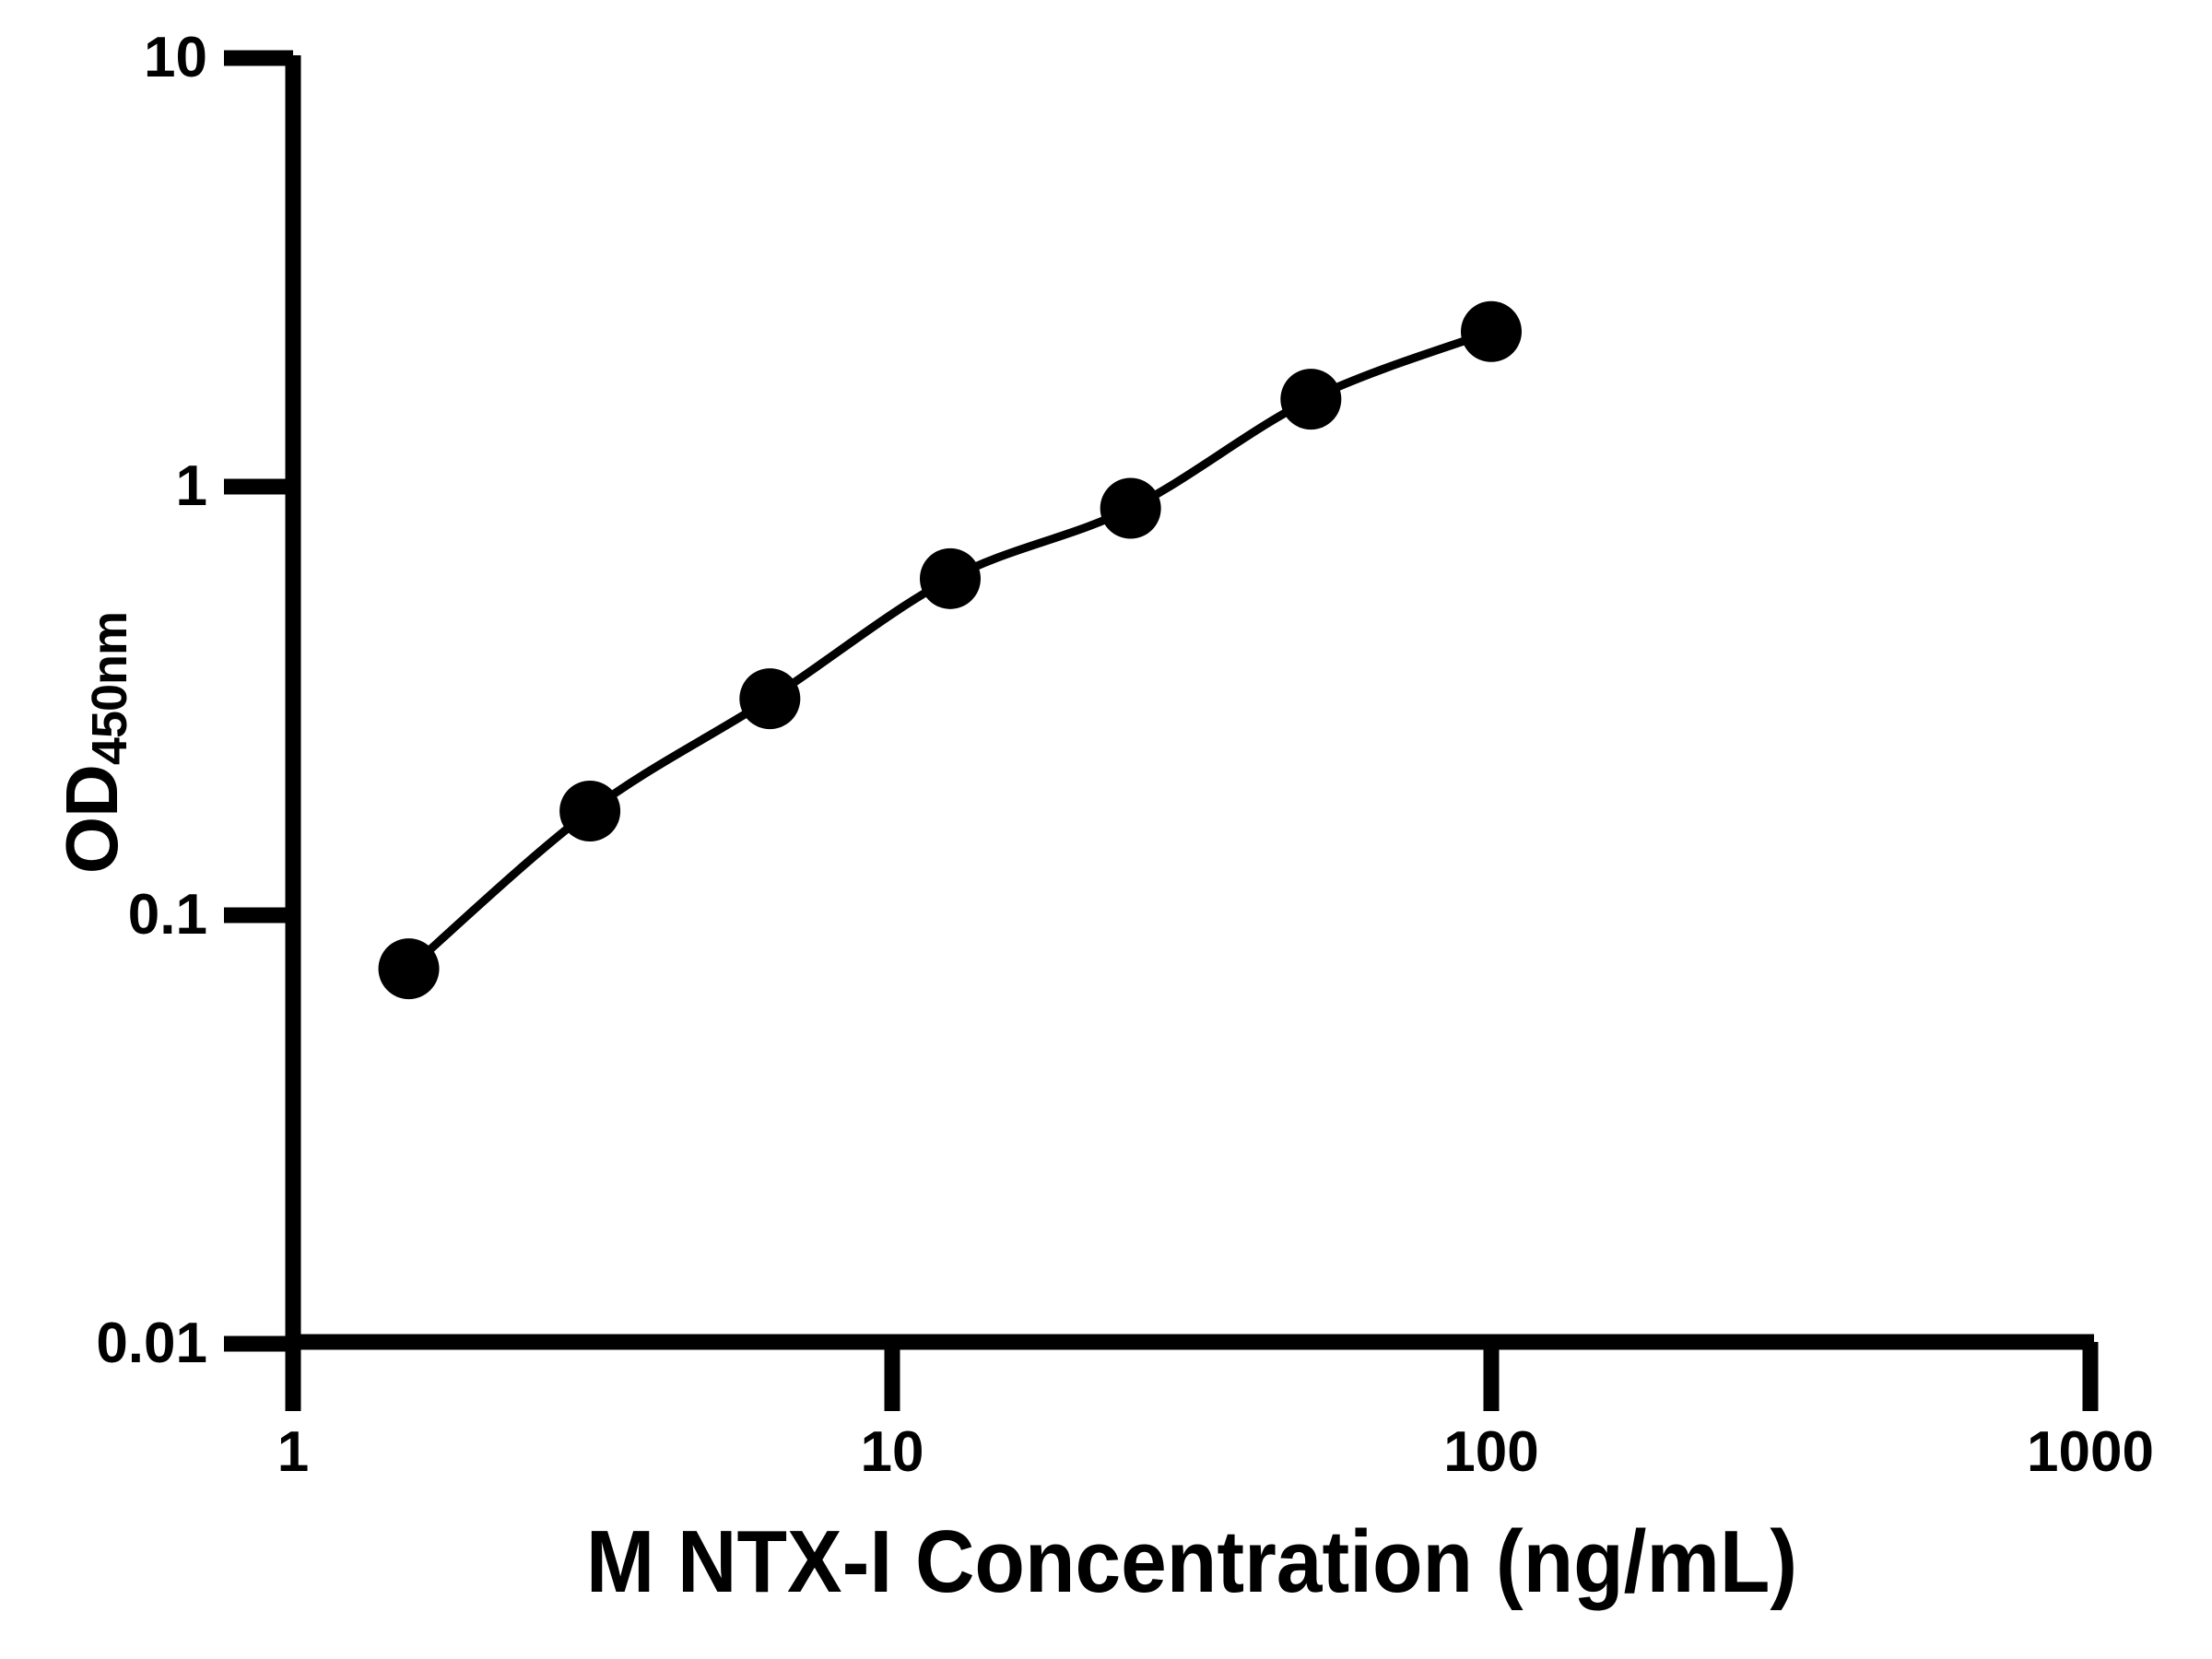 This screenshot has width=2212, height=1659. Describe the element at coordinates (175, 57) in the screenshot. I see `y-tick-label: 10` at that location.